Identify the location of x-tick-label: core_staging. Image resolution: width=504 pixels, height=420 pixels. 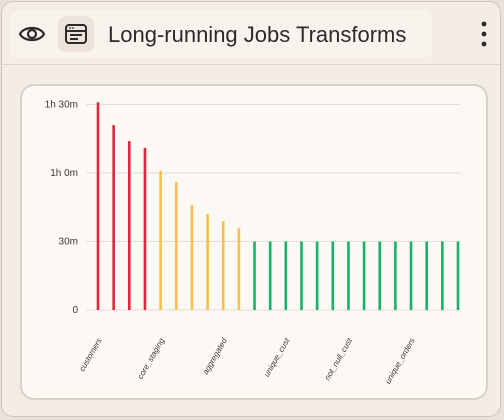
(151, 358).